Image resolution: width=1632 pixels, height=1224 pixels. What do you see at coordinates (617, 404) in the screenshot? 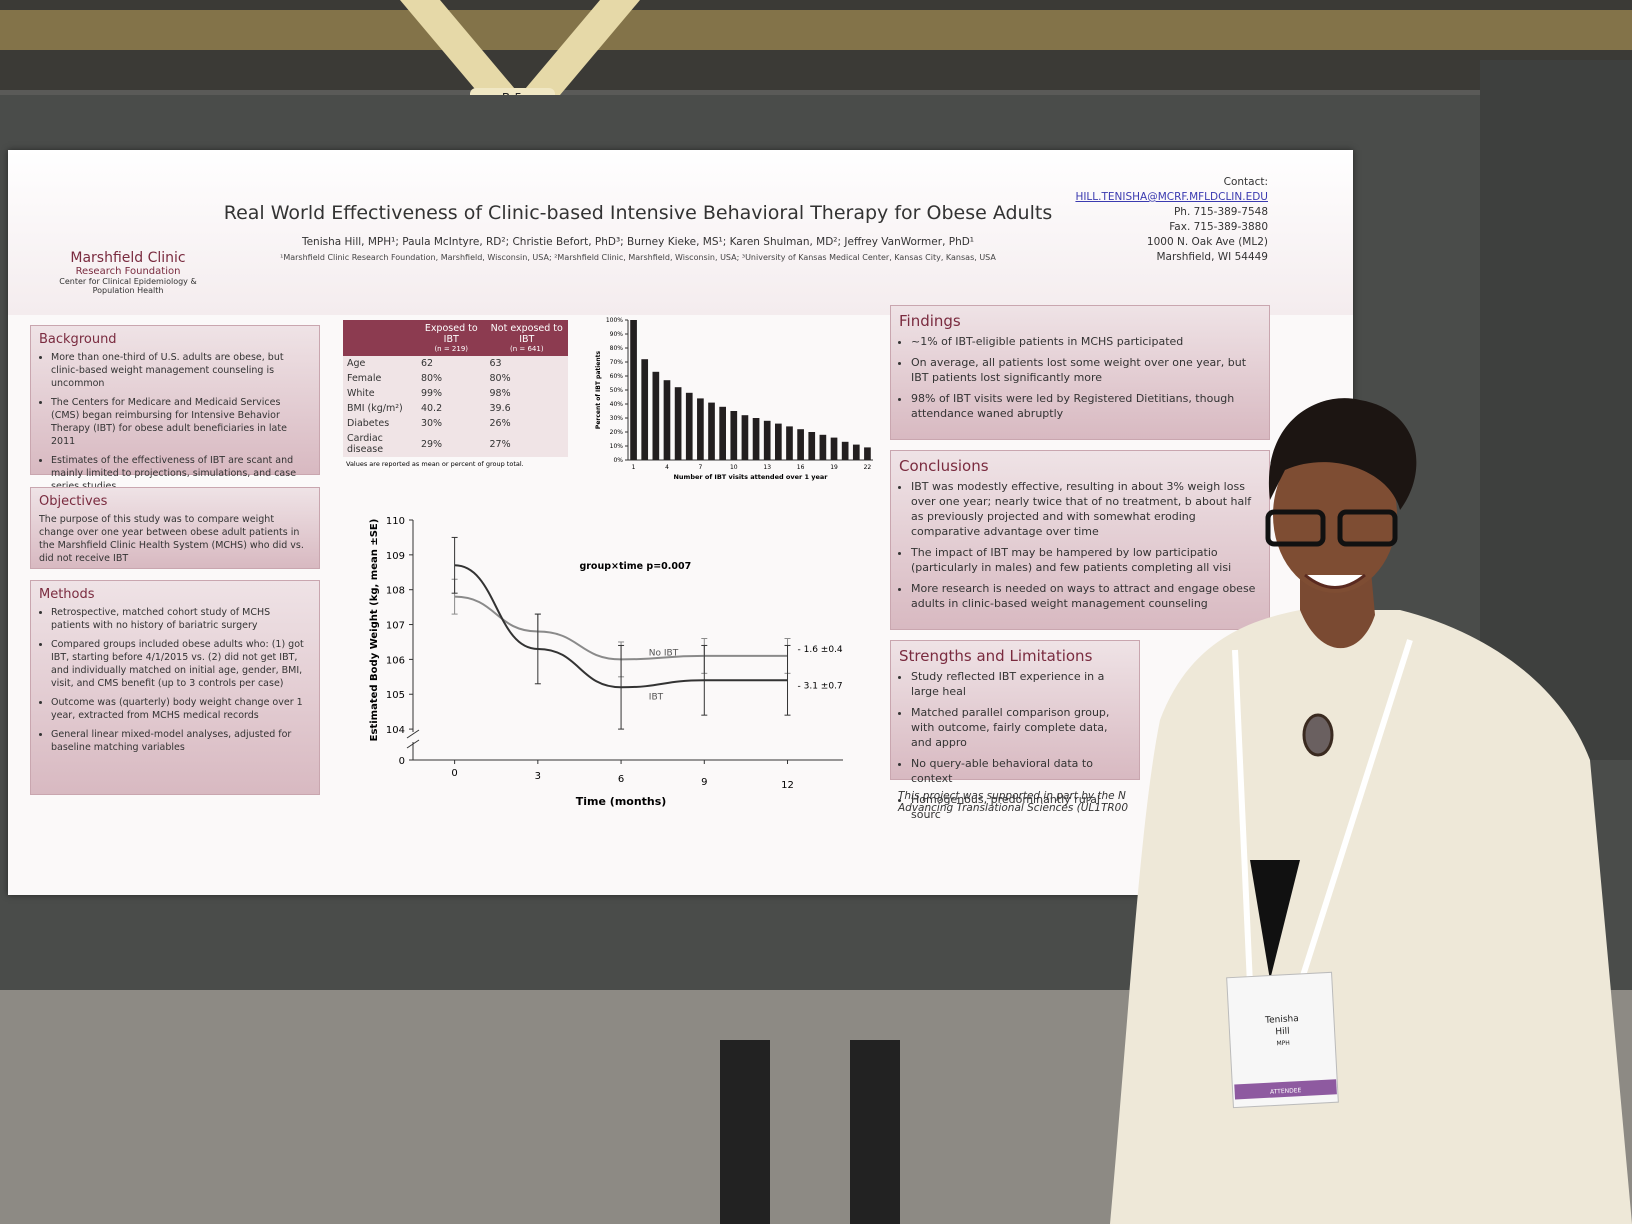
I see `y-tick-label: 40%` at bounding box center [617, 404].